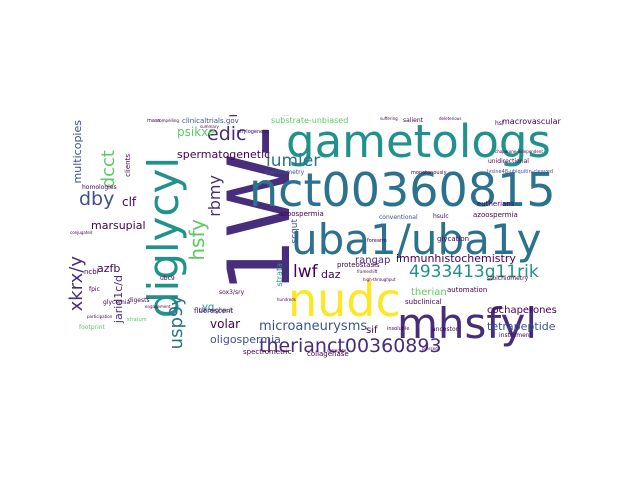 Image resolution: width=640 pixels, height=480 pixels. I want to click on word-nudc: nudc, so click(344, 300).